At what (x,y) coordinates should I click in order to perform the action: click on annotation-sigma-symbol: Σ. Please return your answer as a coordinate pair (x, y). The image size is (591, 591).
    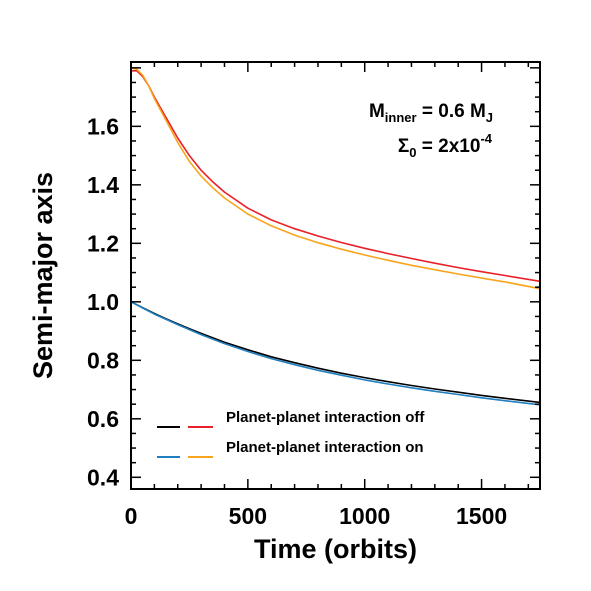
    Looking at the image, I should click on (403, 146).